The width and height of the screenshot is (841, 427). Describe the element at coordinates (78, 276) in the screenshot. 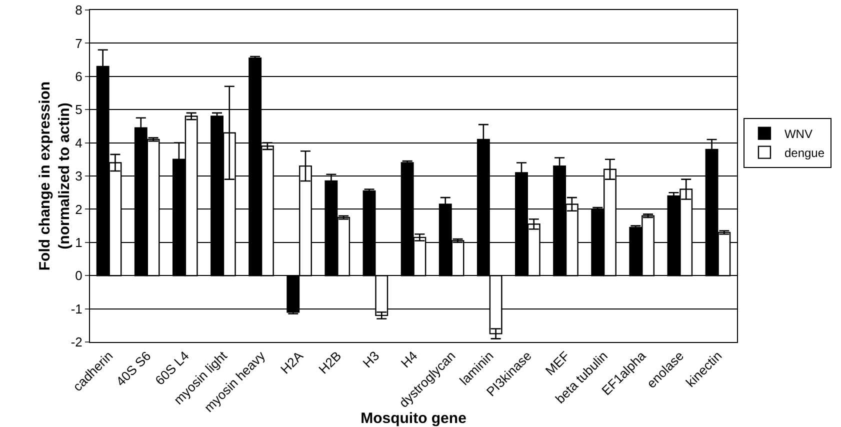

I see `y-tick-label: 0` at that location.